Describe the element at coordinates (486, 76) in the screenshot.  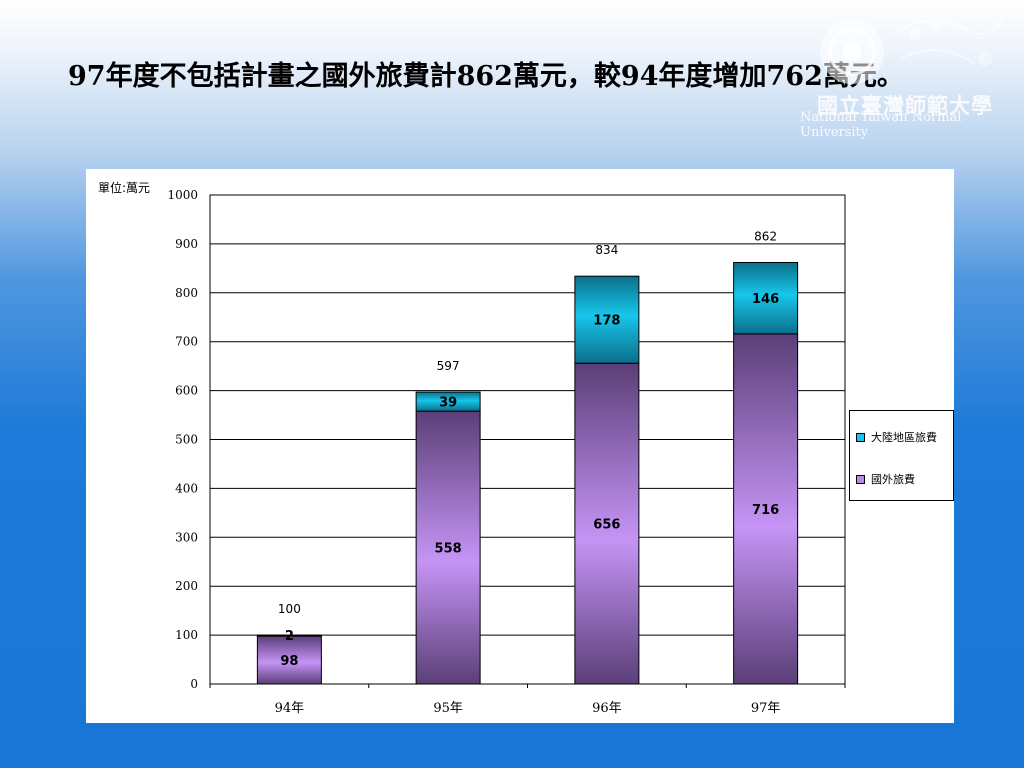
I see `slide-title: 97年度不包括計畫之國外旅費計862萬元，較94年度增加762萬元。` at that location.